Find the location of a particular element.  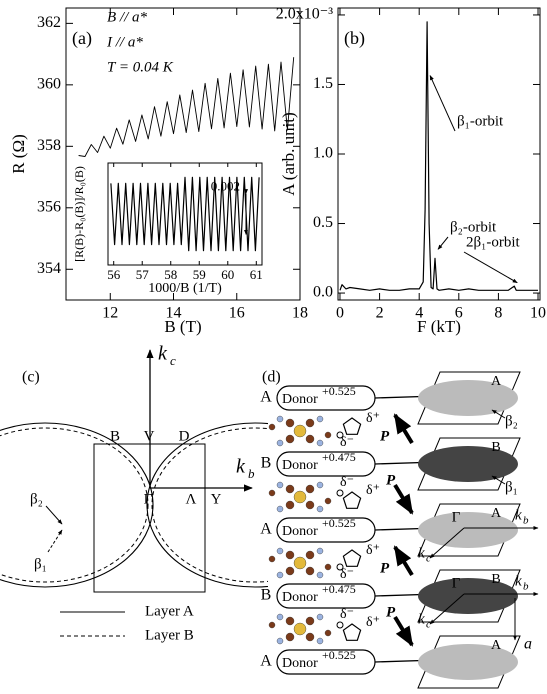

donor-charge: +0.525 is located at coordinates (339, 655).